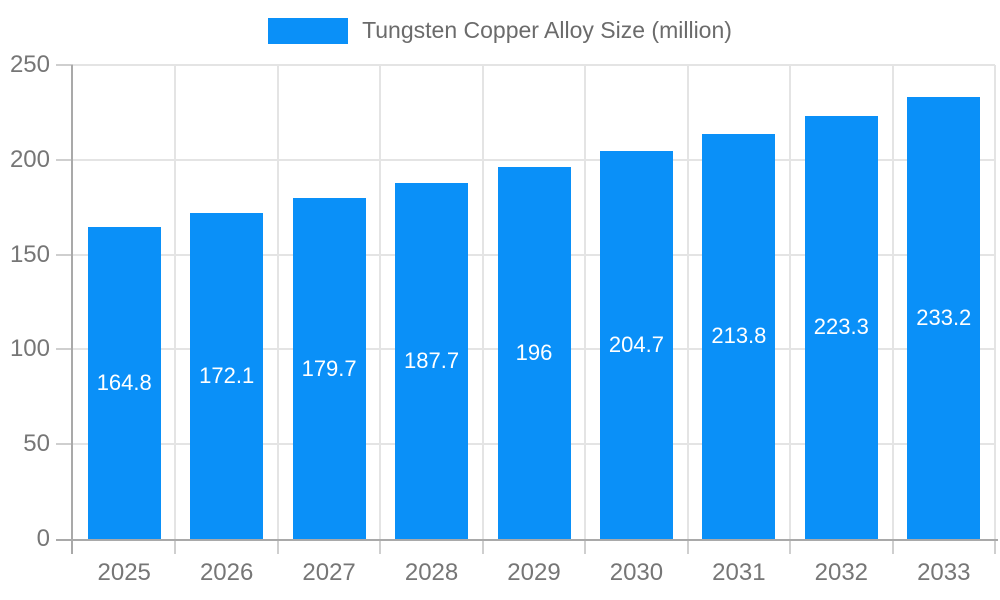 The width and height of the screenshot is (1000, 600). I want to click on x-axis-tick-label: 2030, so click(636, 572).